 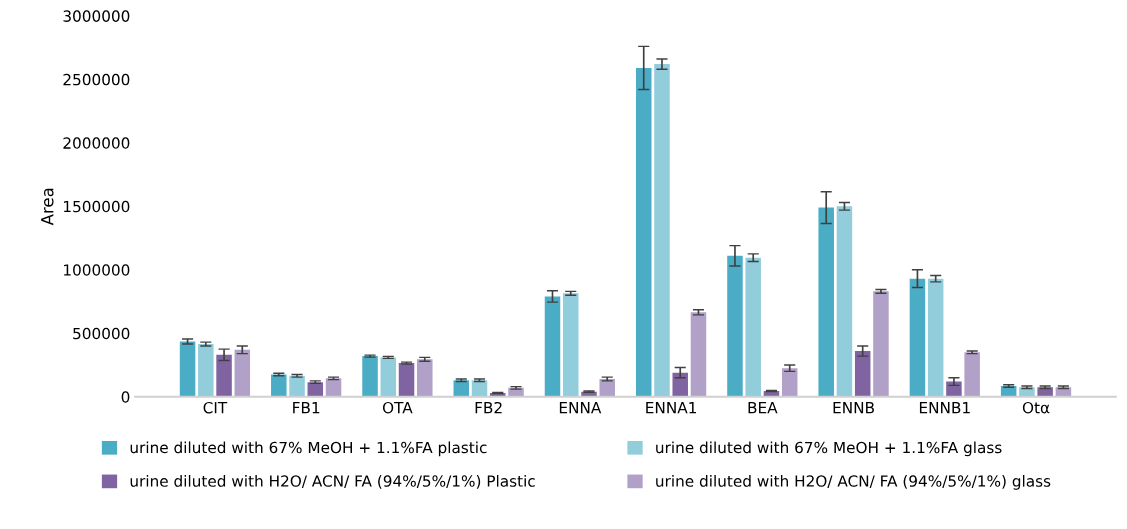 I want to click on x-tick-label: ENNA1, so click(x=671, y=408).